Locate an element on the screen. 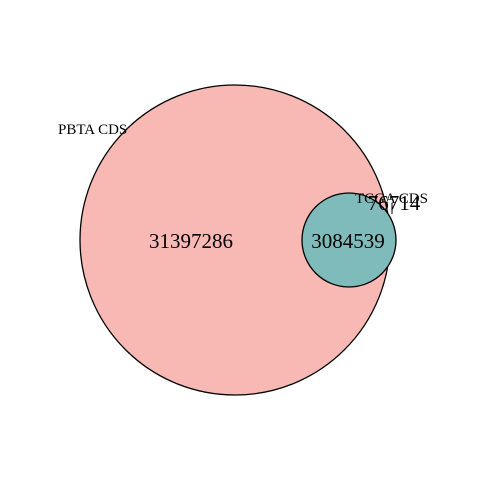 The image size is (480, 480). pbta-cds-label: PBTA CDS is located at coordinates (92, 130).